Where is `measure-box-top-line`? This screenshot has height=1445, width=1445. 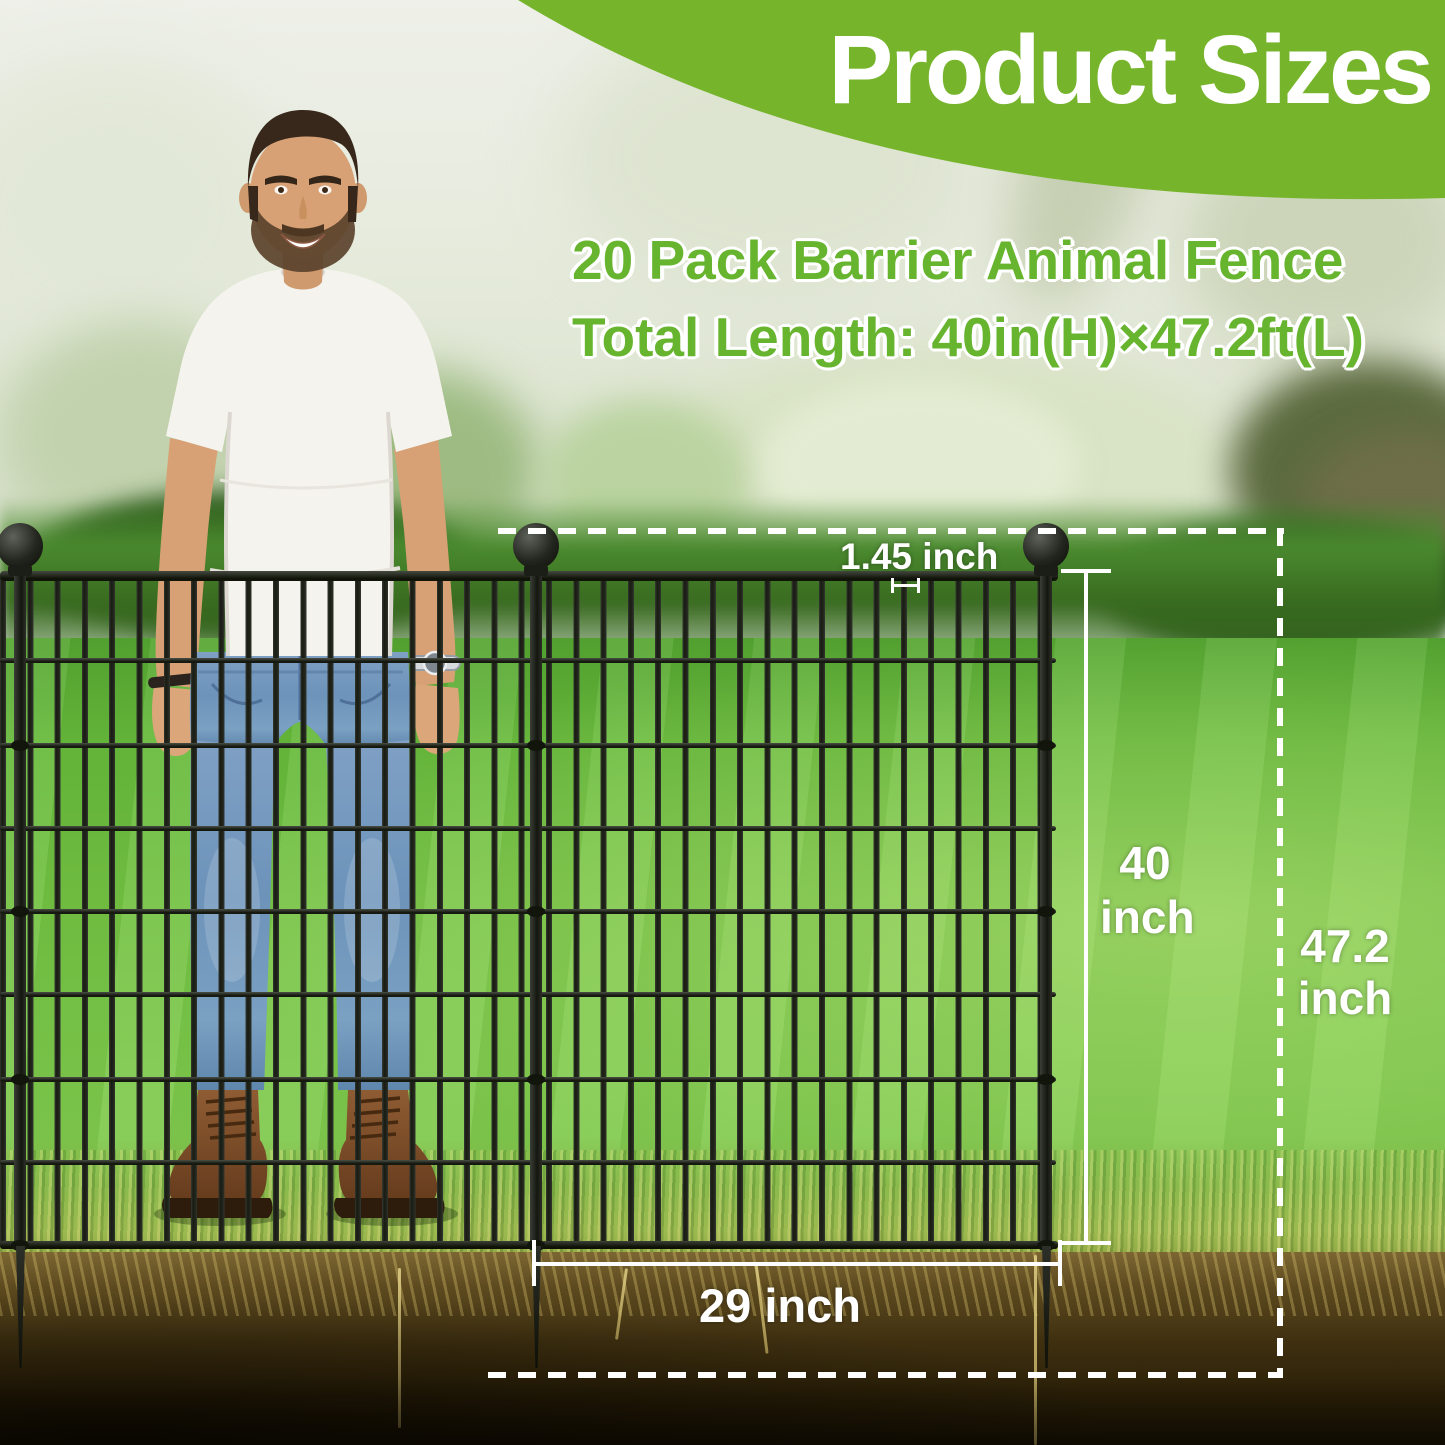 measure-box-top-line is located at coordinates (891, 531).